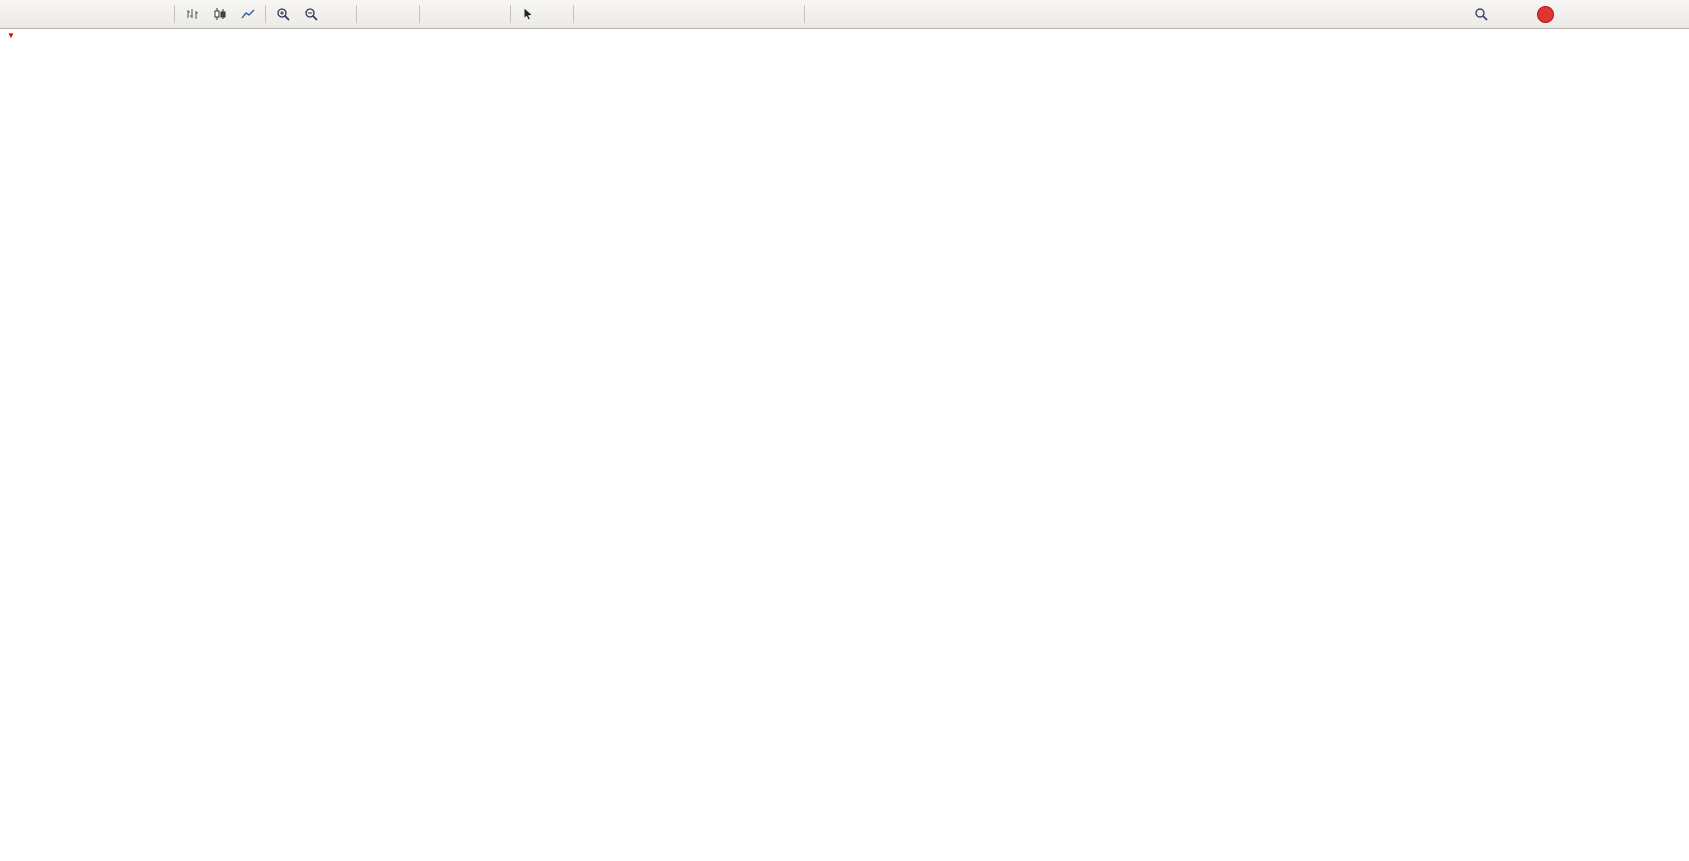  What do you see at coordinates (493, 14) in the screenshot?
I see `templates-button` at bounding box center [493, 14].